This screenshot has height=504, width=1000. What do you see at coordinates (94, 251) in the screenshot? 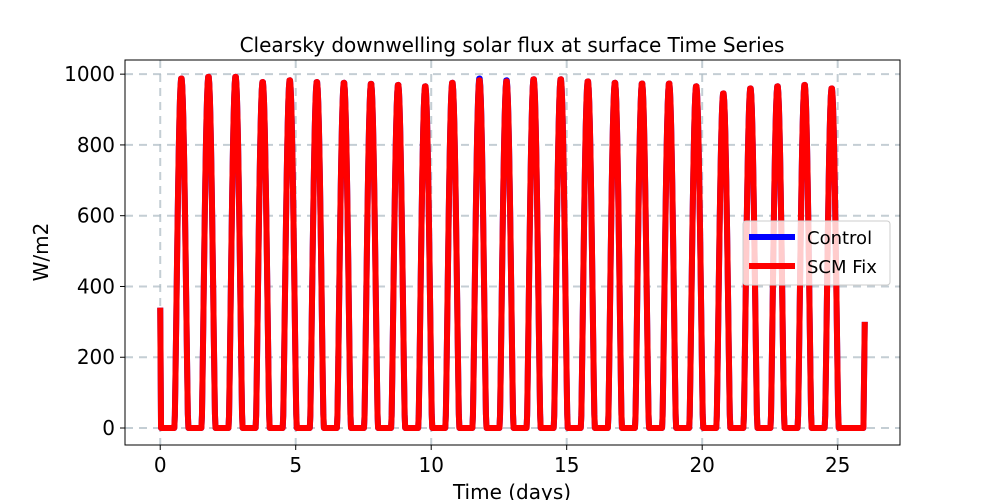
I see `y-axis: 0 200 400 600 800 1000` at bounding box center [94, 251].